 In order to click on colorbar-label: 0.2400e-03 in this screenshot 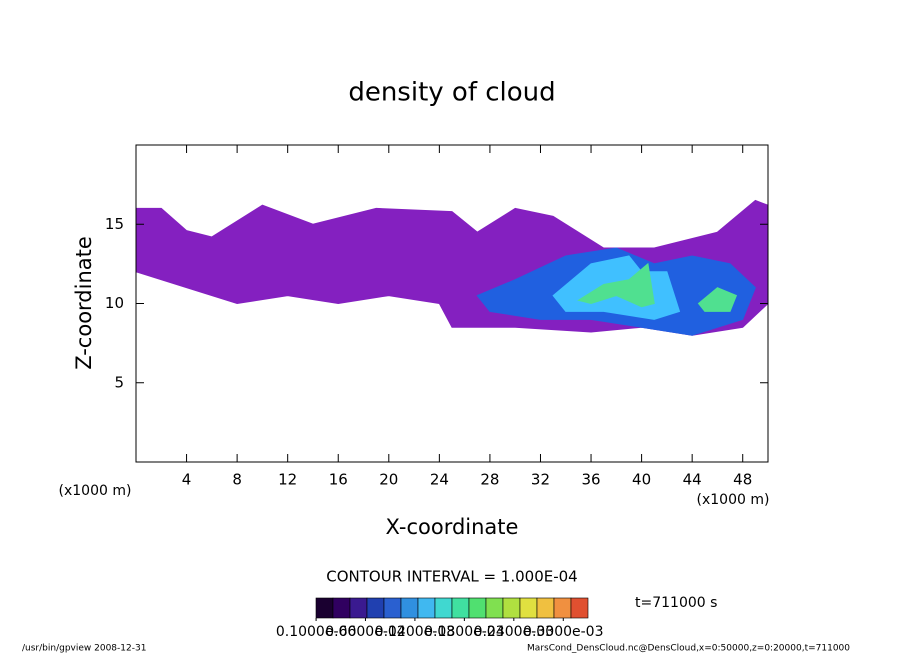, I will do `click(514, 632)`.